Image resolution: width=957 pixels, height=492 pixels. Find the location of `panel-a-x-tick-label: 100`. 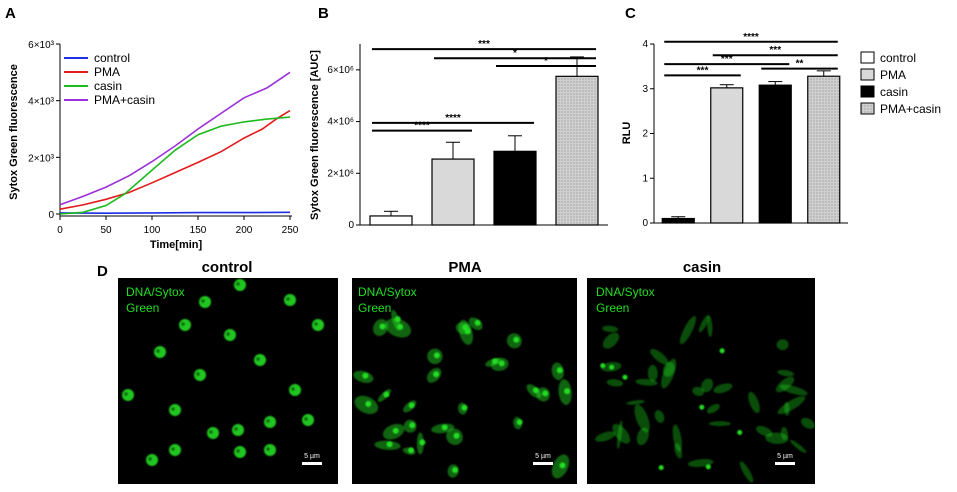

panel-a-x-tick-label: 100 is located at coordinates (152, 230).